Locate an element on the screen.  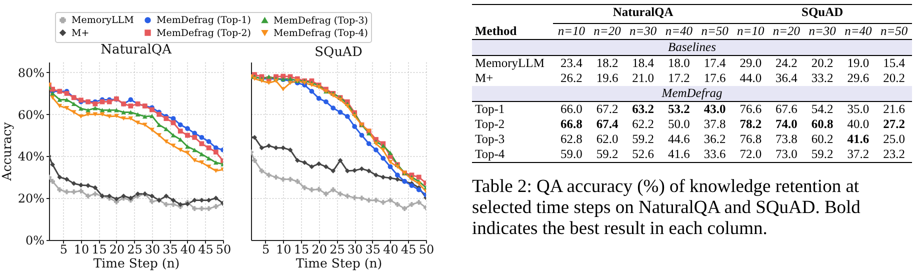
data-label: 27.2 is located at coordinates (894, 124).